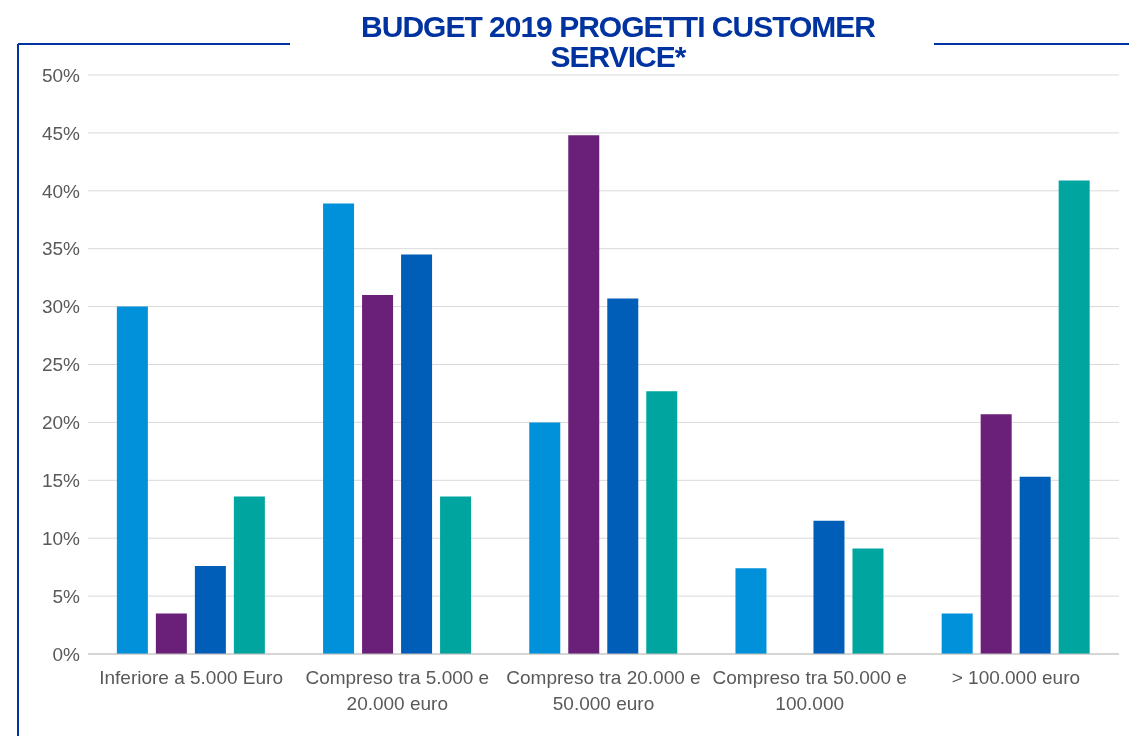 The width and height of the screenshot is (1137, 744). I want to click on y-tick-label: 25%, so click(61, 365).